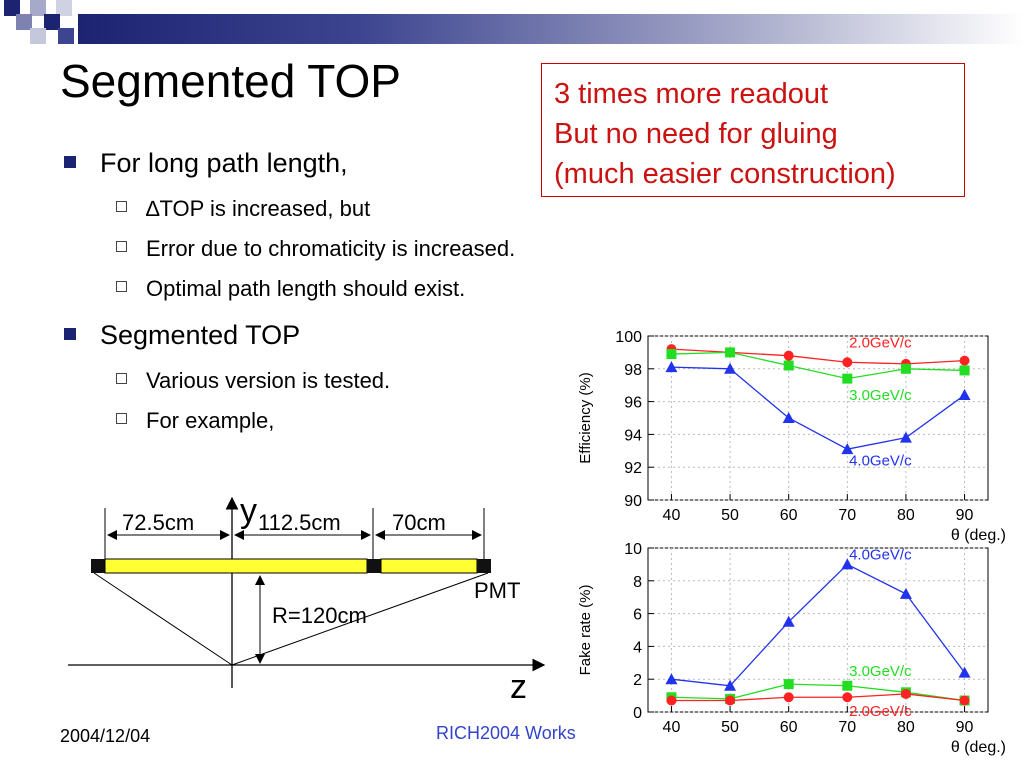  What do you see at coordinates (725, 174) in the screenshot?
I see `callout-line: (much easier construction)` at bounding box center [725, 174].